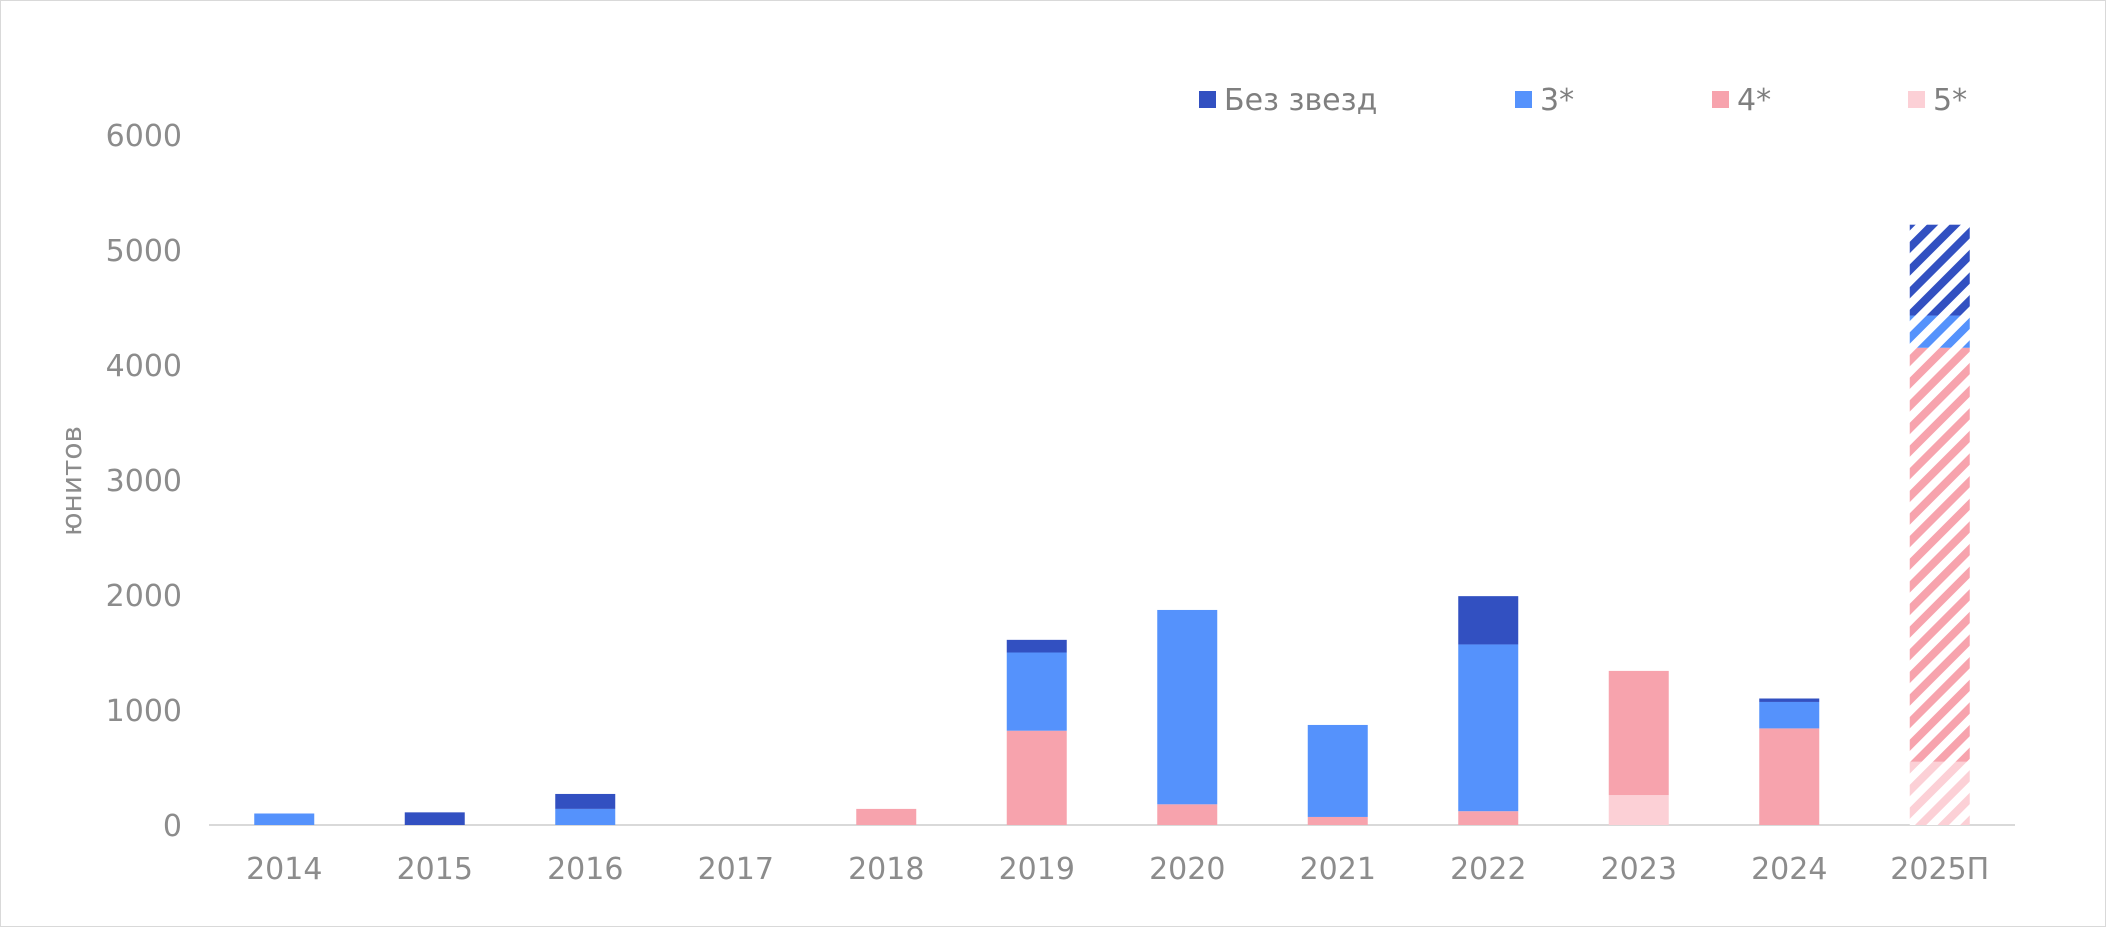 The height and width of the screenshot is (928, 2106). What do you see at coordinates (172, 826) in the screenshot?
I see `y-tick-label: 0` at bounding box center [172, 826].